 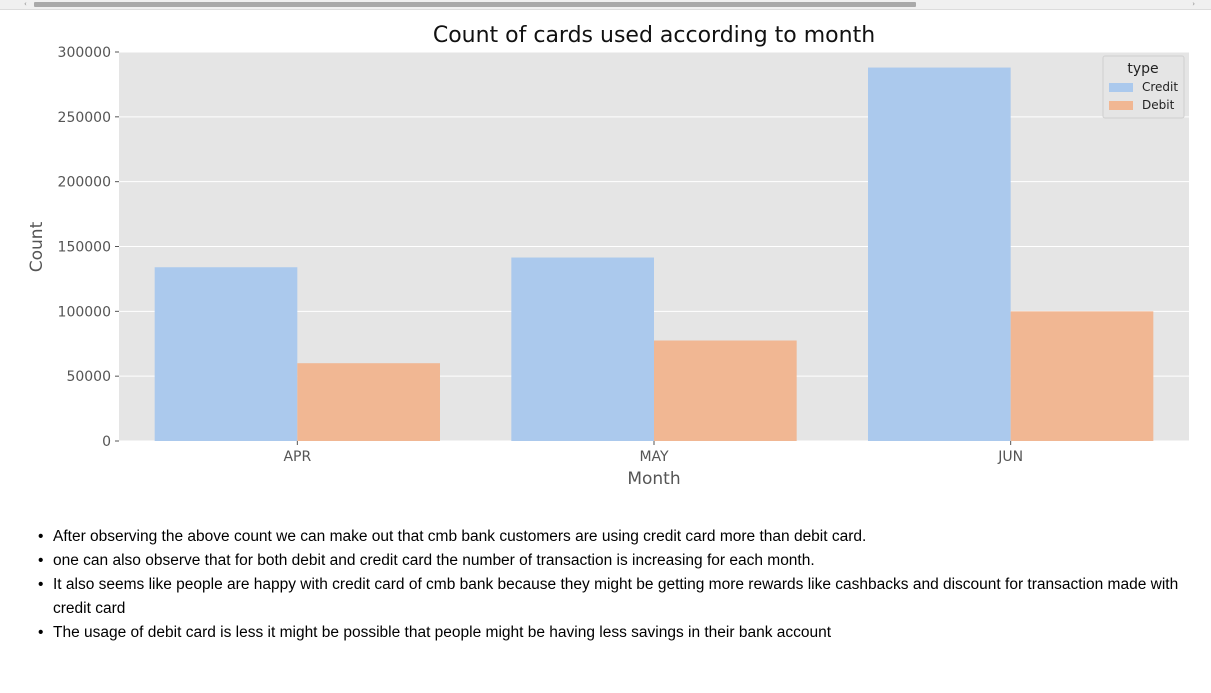 What do you see at coordinates (84, 248) in the screenshot?
I see `y-tick-label: 150000` at bounding box center [84, 248].